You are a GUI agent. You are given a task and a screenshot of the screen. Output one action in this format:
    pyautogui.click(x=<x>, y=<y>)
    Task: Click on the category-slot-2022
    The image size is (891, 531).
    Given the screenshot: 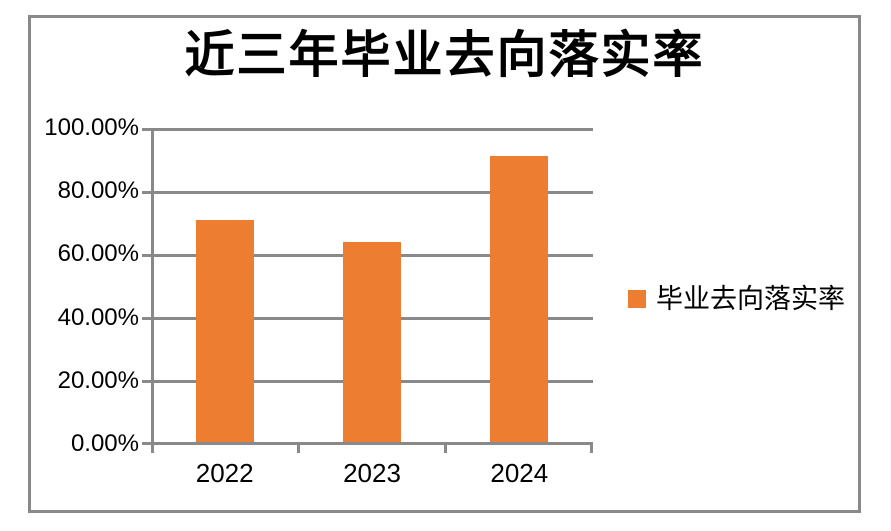 What is the action you would take?
    pyautogui.click(x=224, y=286)
    